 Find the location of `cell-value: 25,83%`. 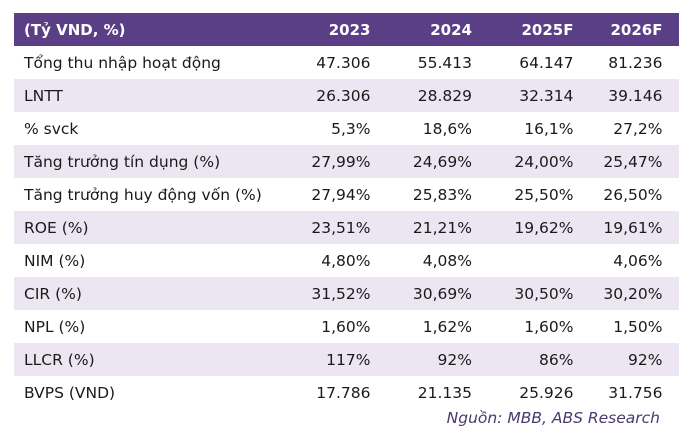

cell-value: 25,83% is located at coordinates (442, 194).